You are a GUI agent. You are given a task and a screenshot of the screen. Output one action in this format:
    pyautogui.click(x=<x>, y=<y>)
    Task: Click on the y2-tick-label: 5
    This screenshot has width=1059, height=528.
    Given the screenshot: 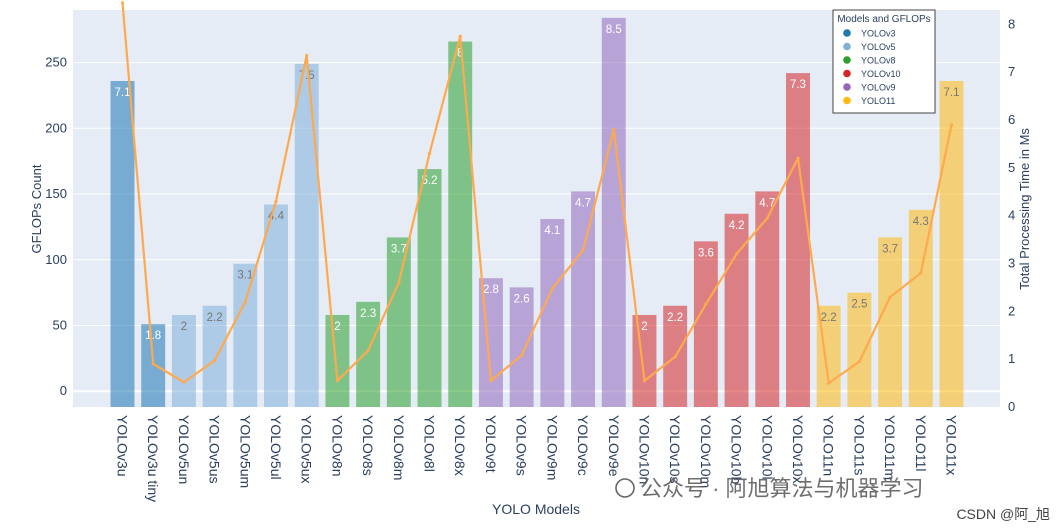 What is the action you would take?
    pyautogui.click(x=1011, y=167)
    